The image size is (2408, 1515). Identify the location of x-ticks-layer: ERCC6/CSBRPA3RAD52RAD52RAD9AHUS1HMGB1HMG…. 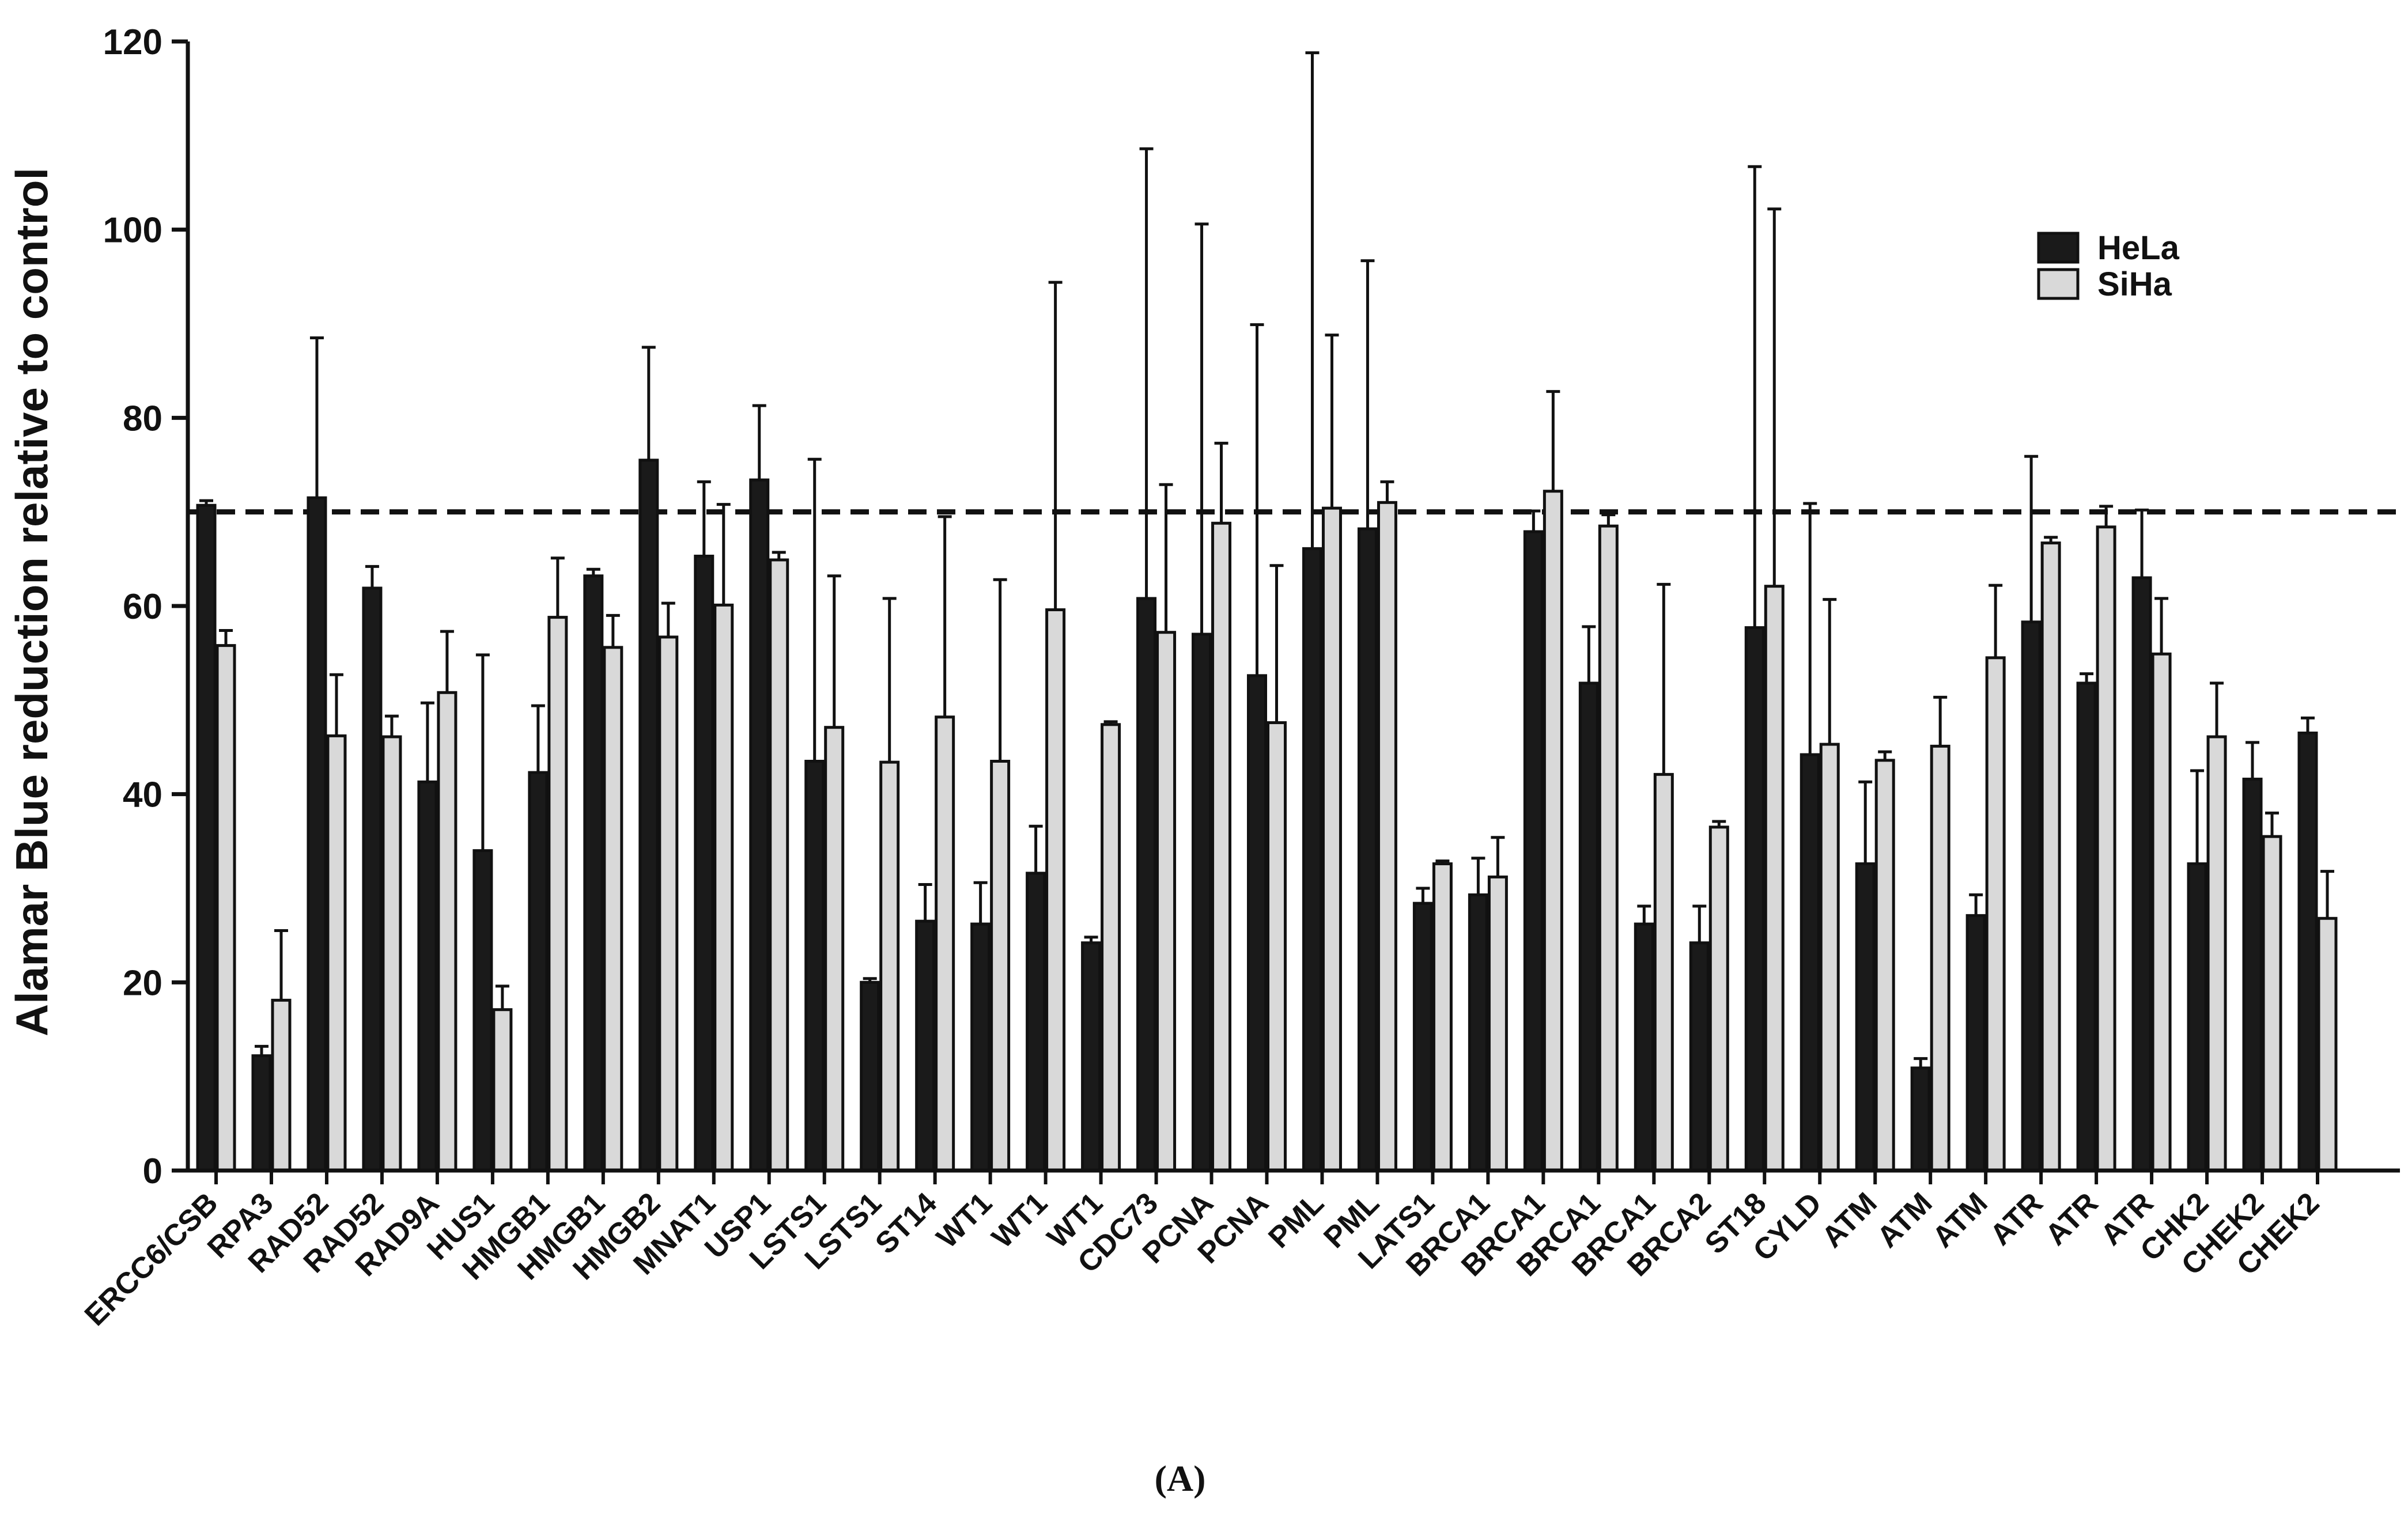
(1202, 1251).